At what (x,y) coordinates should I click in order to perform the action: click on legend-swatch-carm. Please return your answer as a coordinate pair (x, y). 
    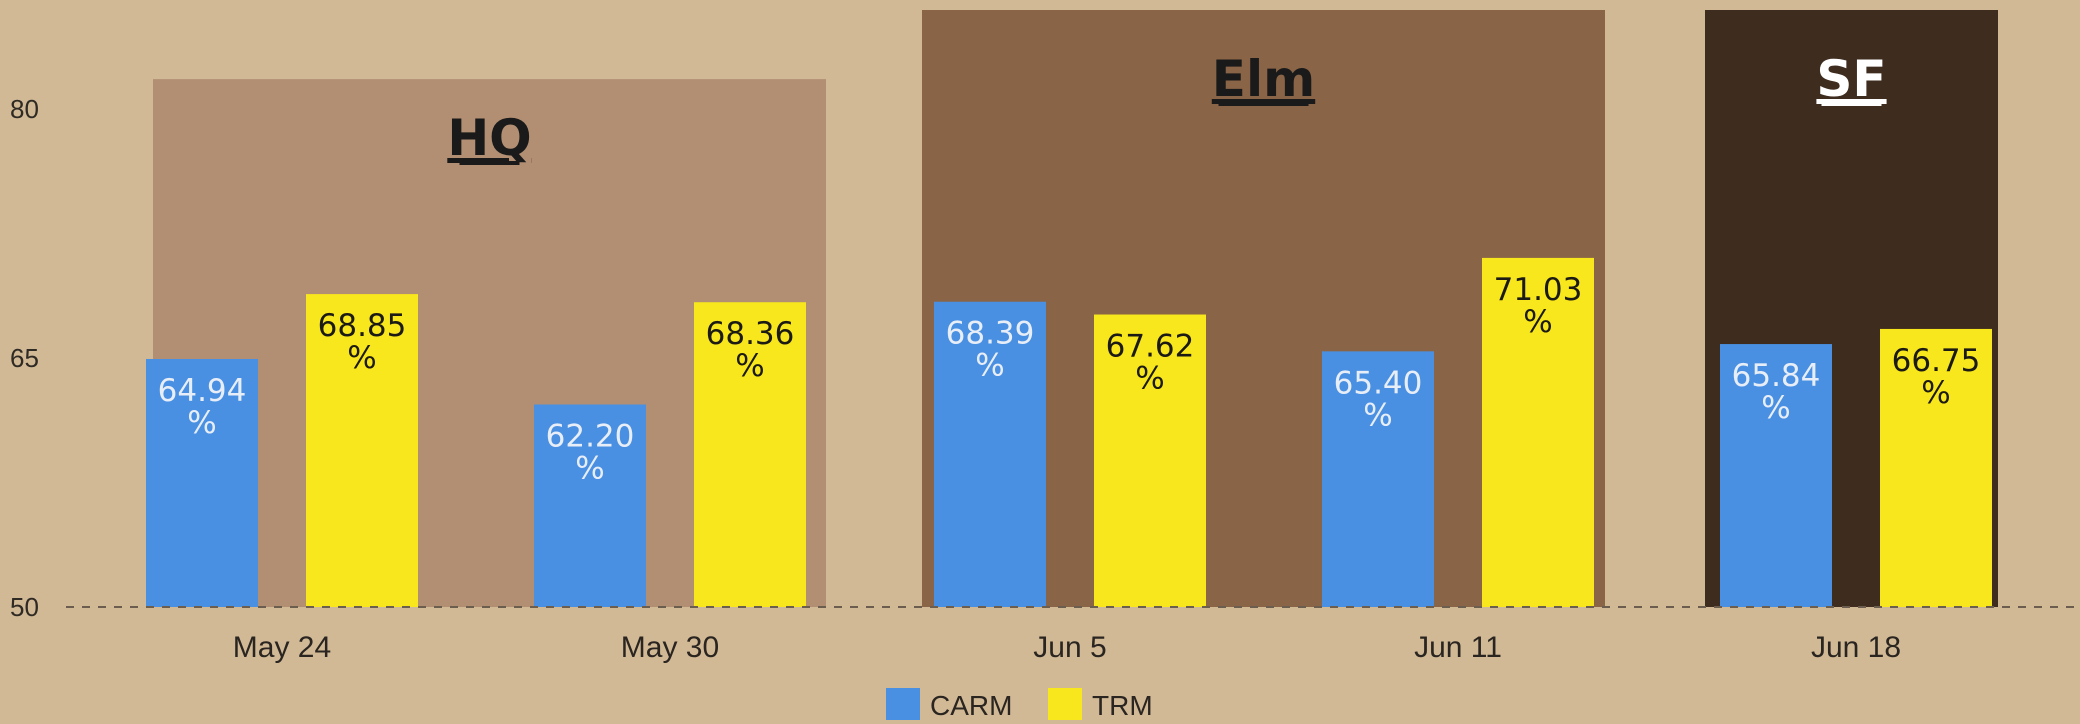
    Looking at the image, I should click on (903, 704).